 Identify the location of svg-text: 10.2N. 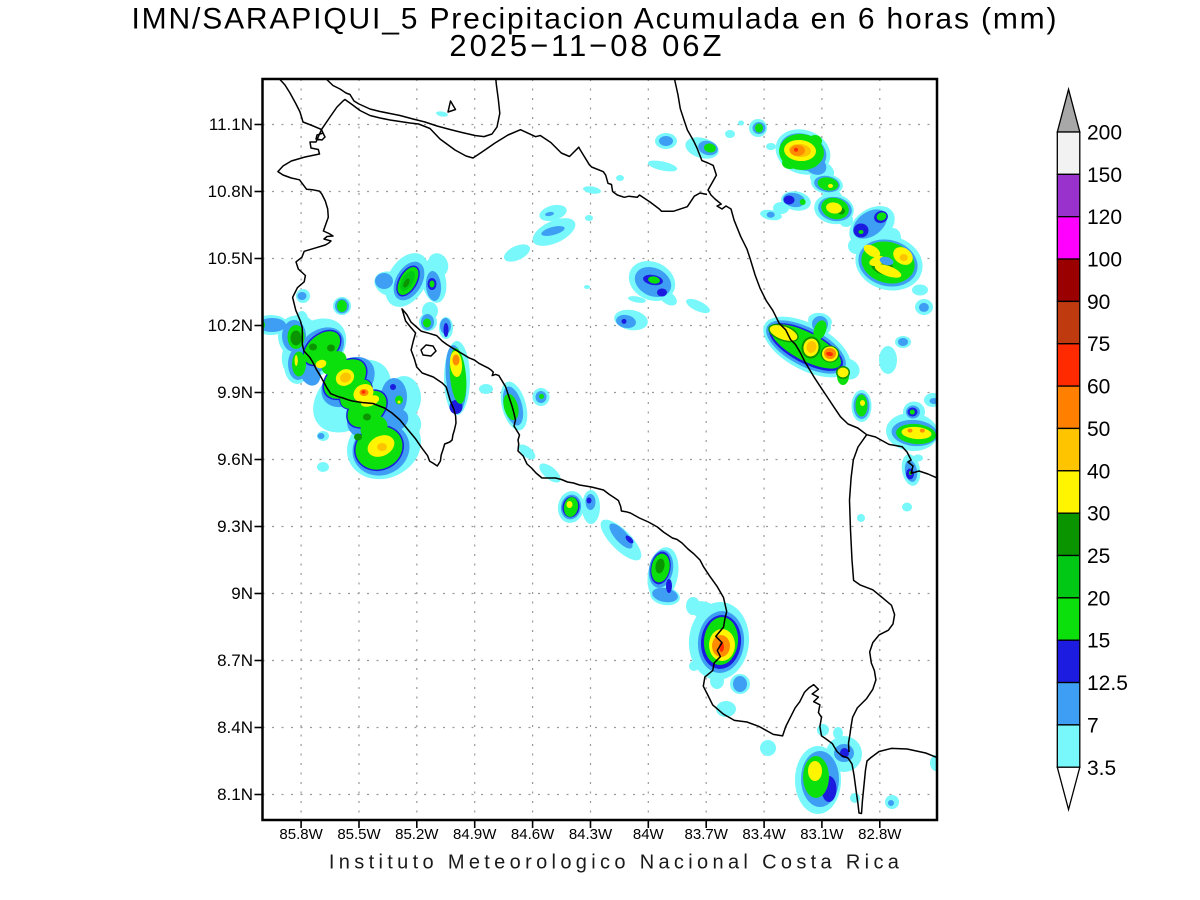
(230, 325).